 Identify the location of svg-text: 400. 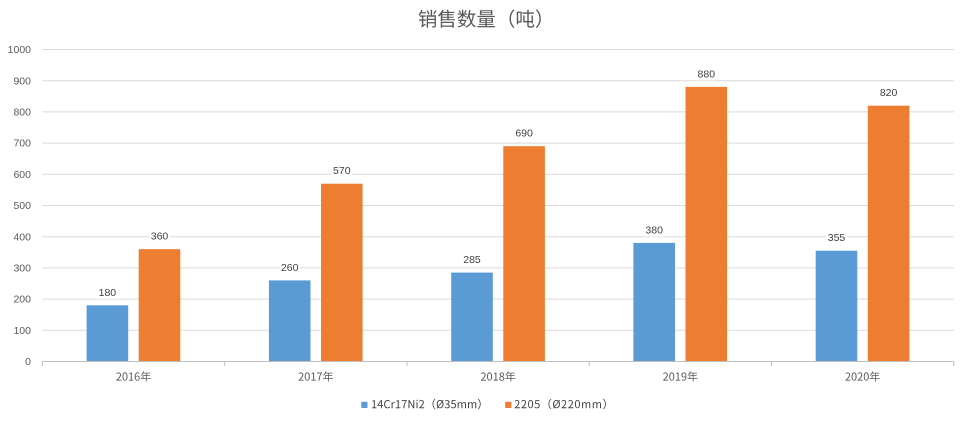
(22, 237).